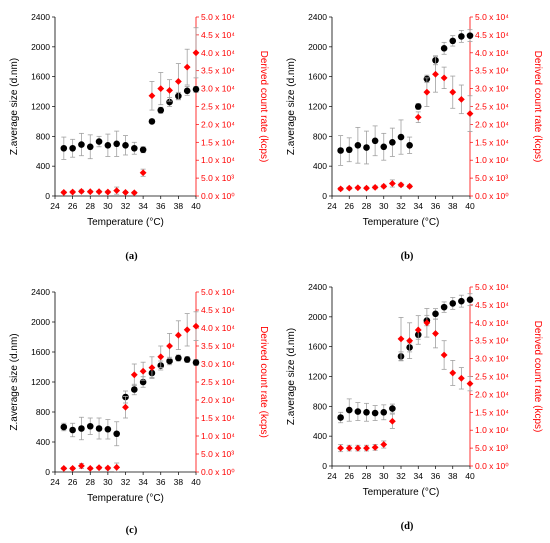  What do you see at coordinates (125, 498) in the screenshot?
I see `x-axis-title: Temperature (°C)` at bounding box center [125, 498].